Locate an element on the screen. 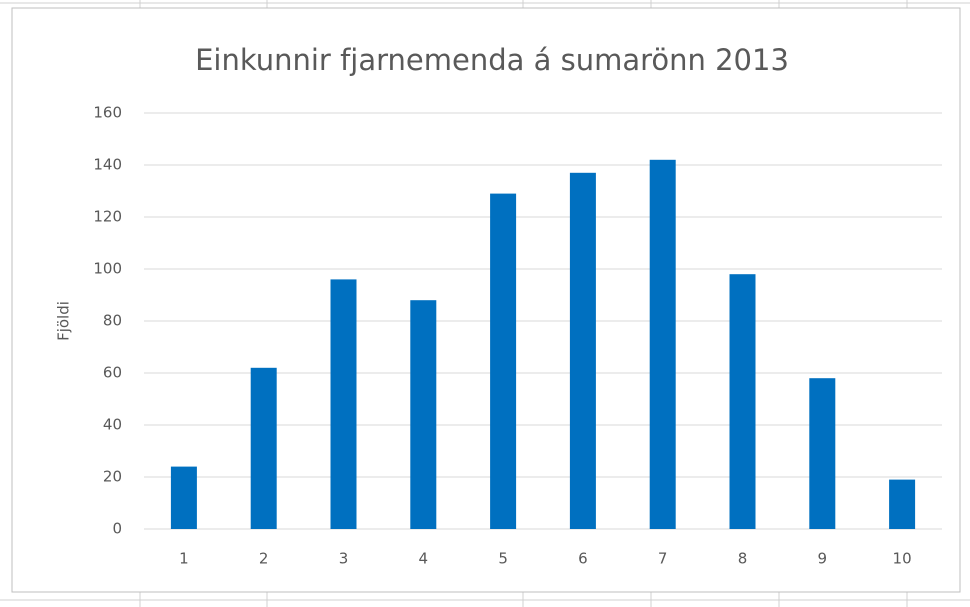  x-tick-label: 6 is located at coordinates (583, 559).